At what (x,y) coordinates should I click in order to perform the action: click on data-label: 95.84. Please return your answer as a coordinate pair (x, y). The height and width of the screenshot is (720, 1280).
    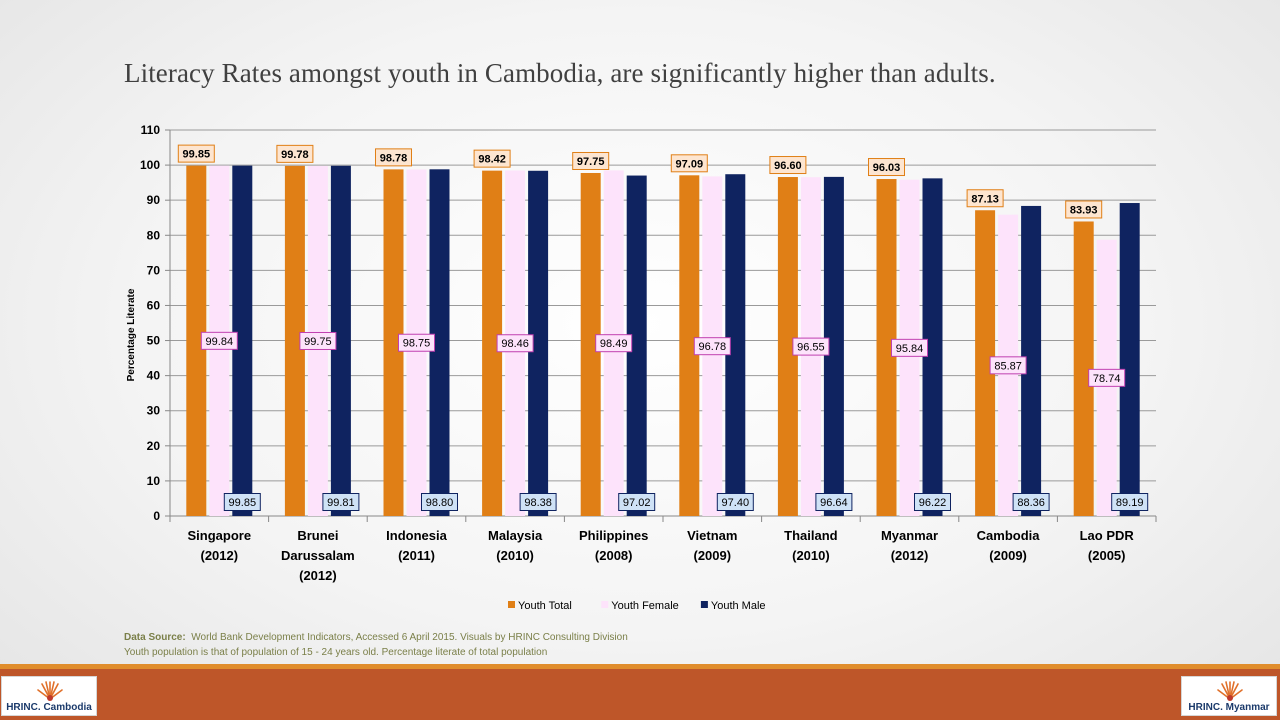
    Looking at the image, I should click on (910, 349).